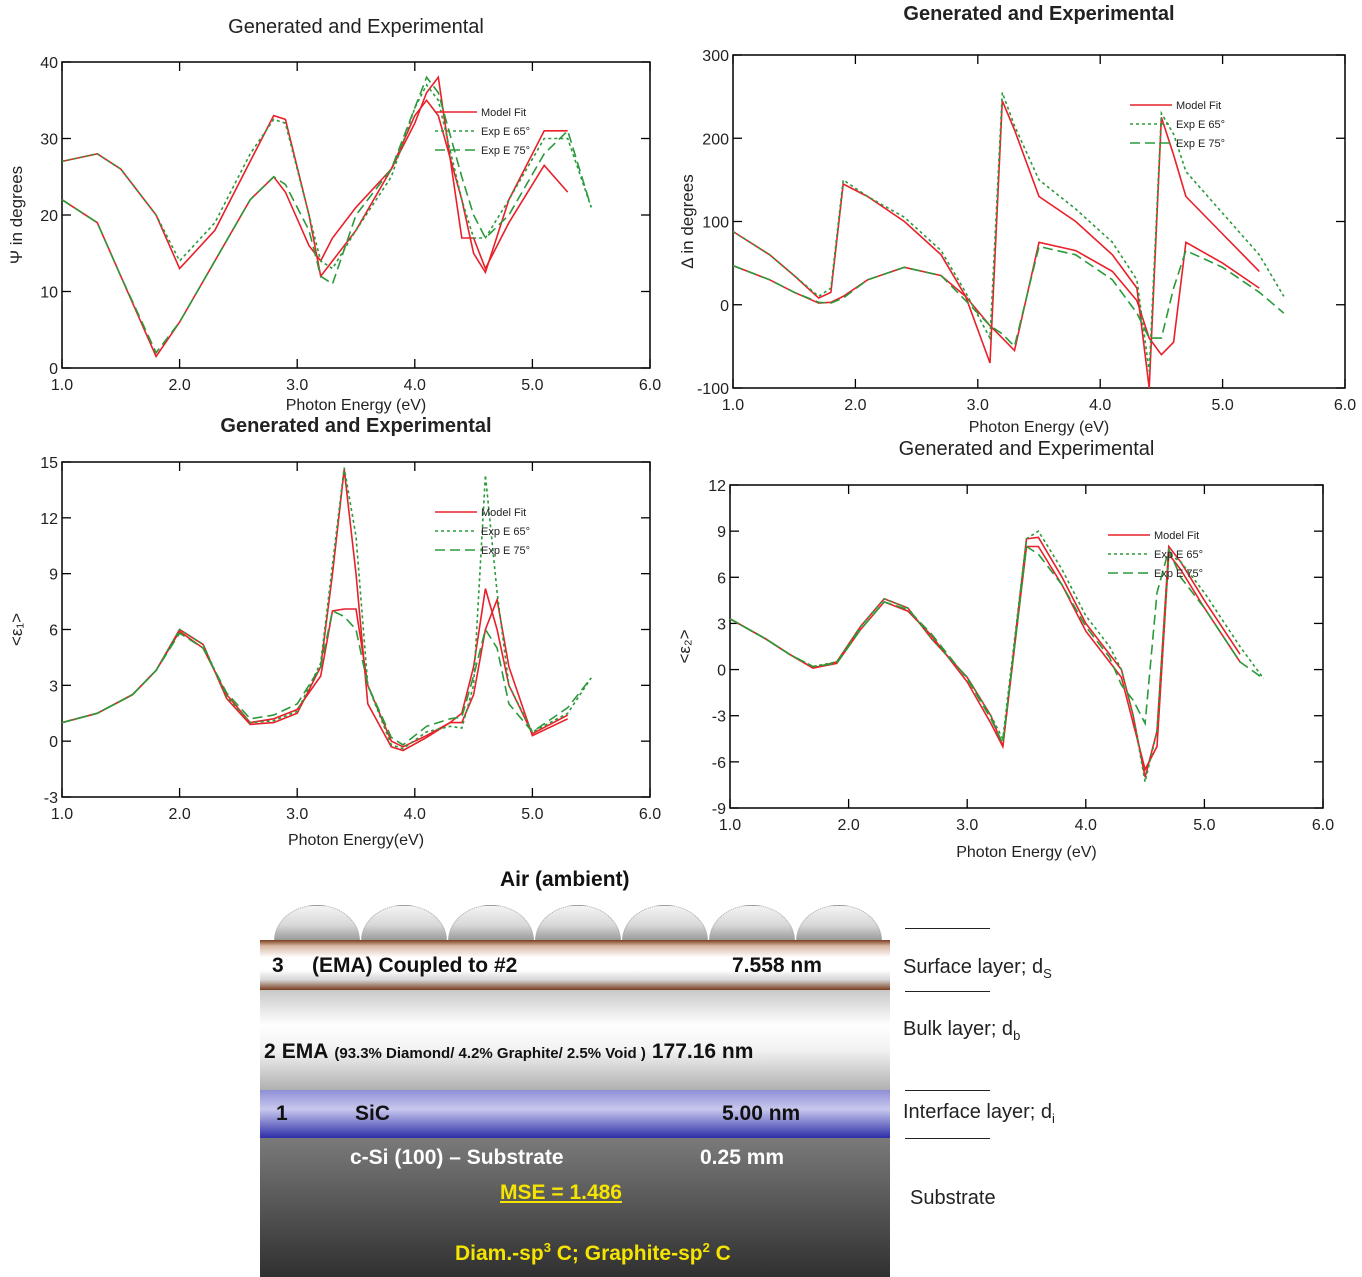  I want to click on y-tick-label: 3, so click(53, 686).